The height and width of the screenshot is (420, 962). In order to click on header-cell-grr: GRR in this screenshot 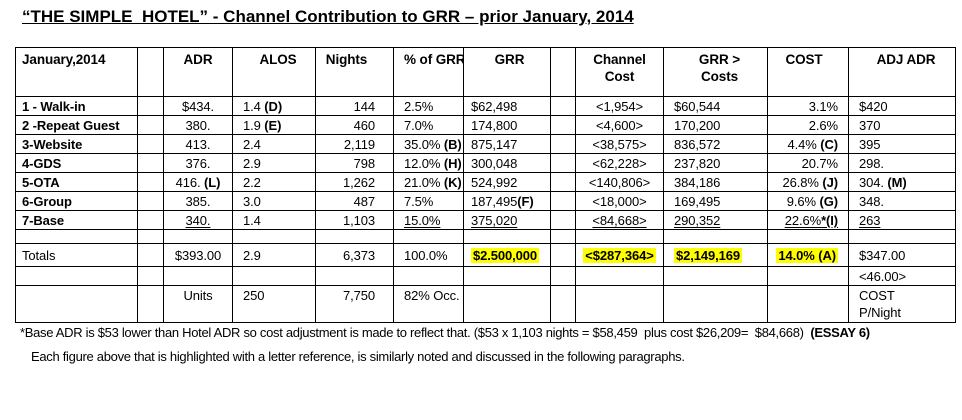, I will do `click(507, 72)`.